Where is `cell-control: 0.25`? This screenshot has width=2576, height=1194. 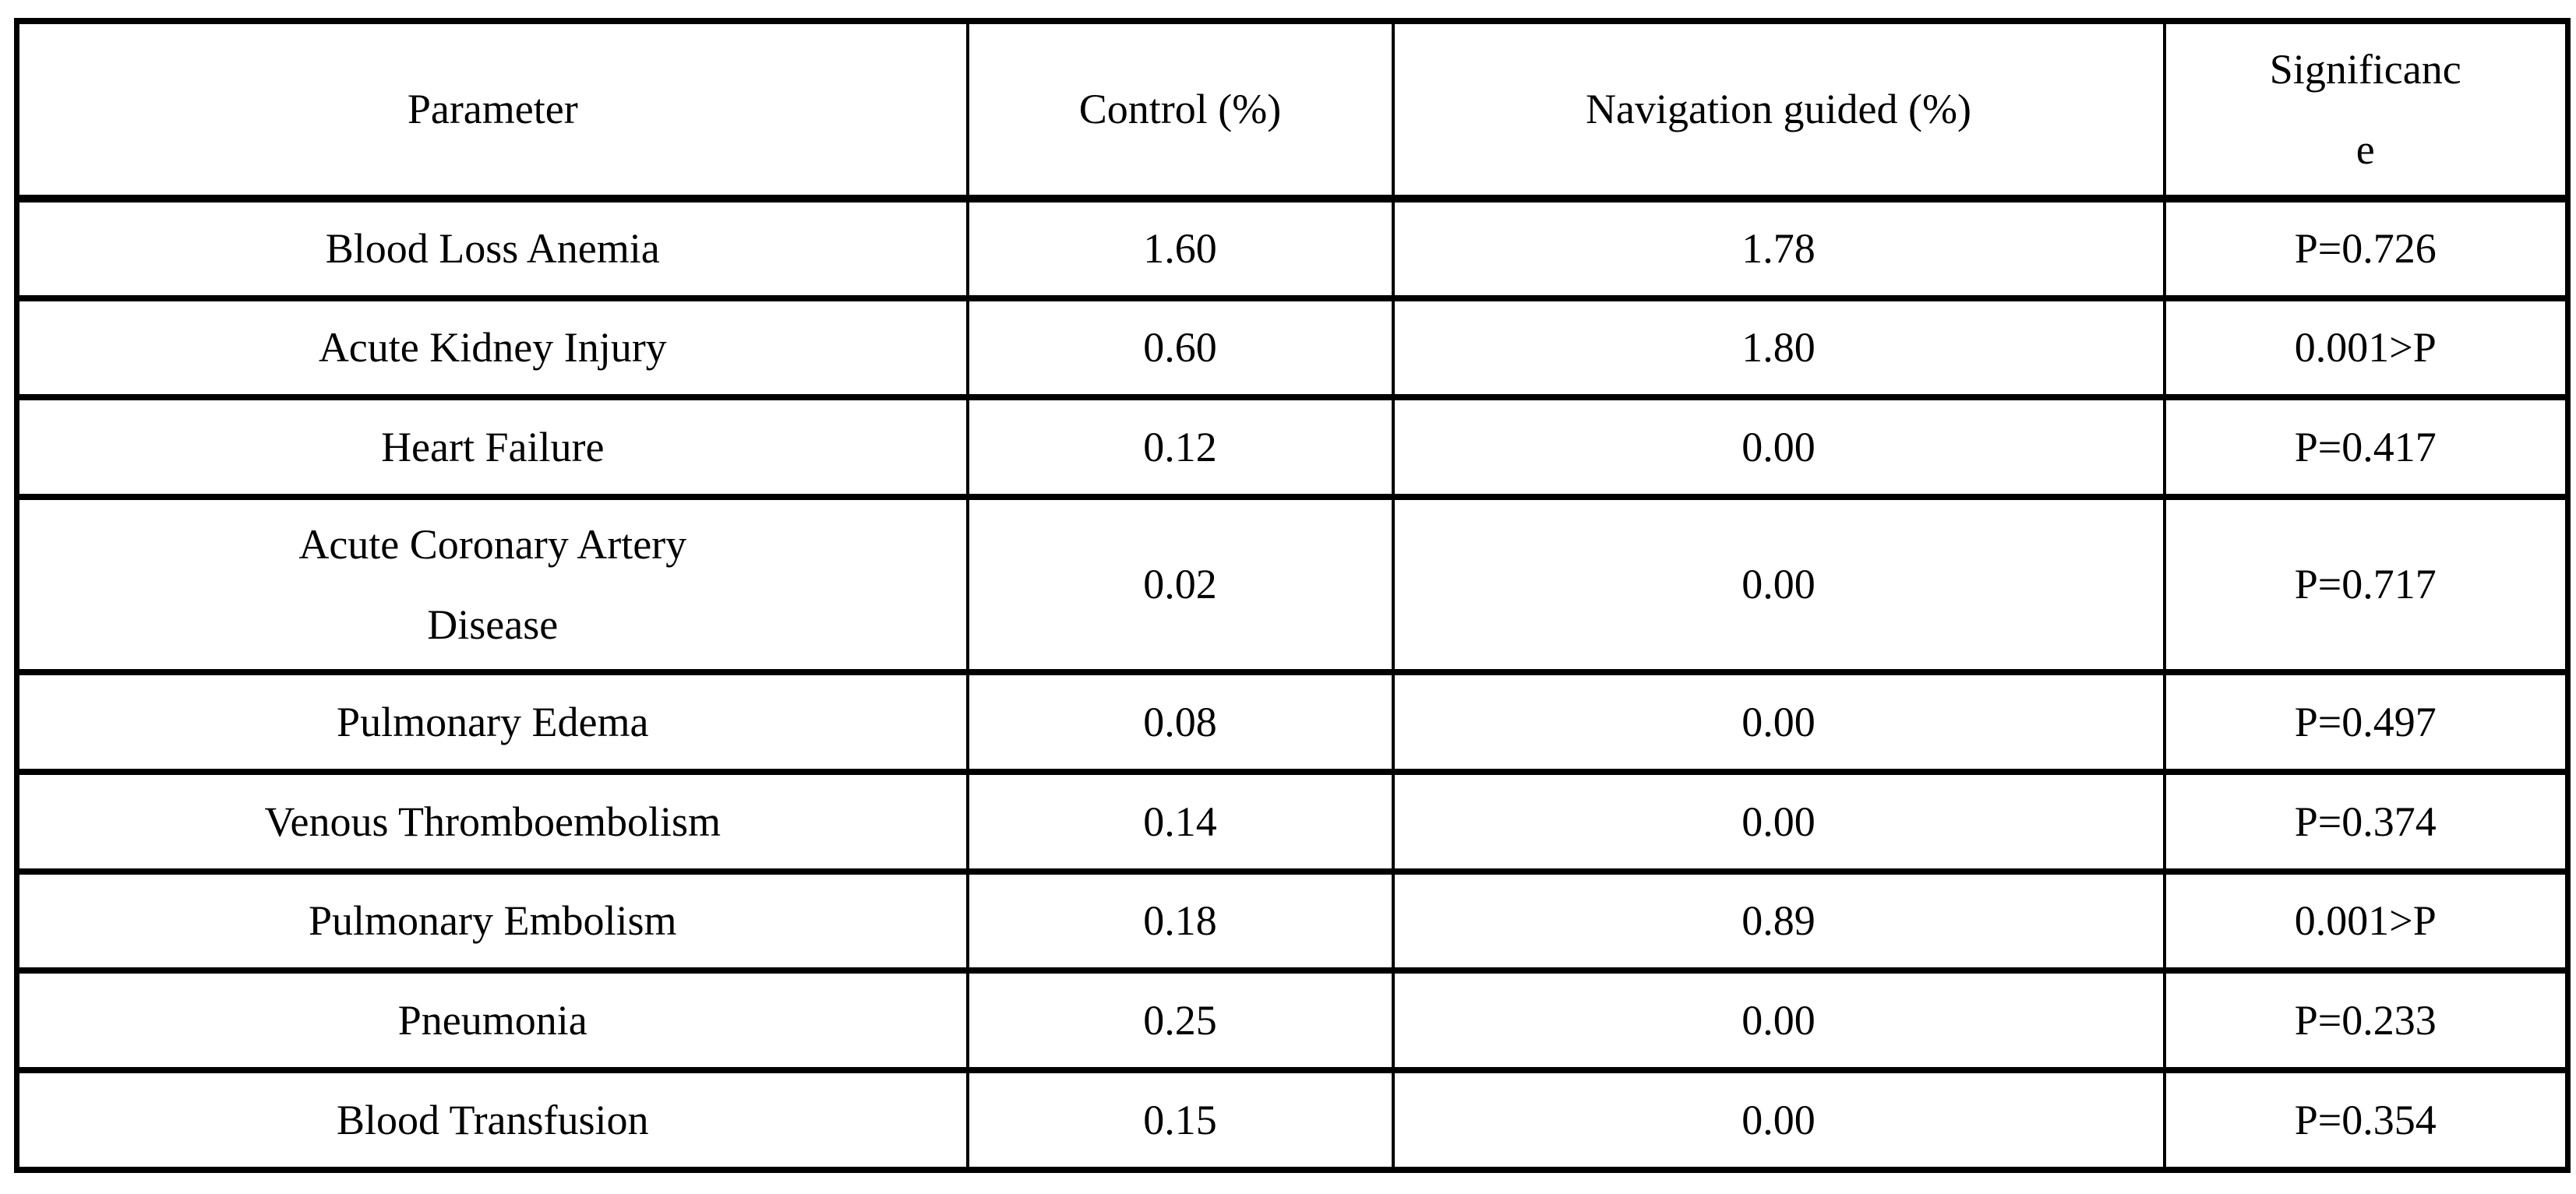 cell-control: 0.25 is located at coordinates (1180, 1020).